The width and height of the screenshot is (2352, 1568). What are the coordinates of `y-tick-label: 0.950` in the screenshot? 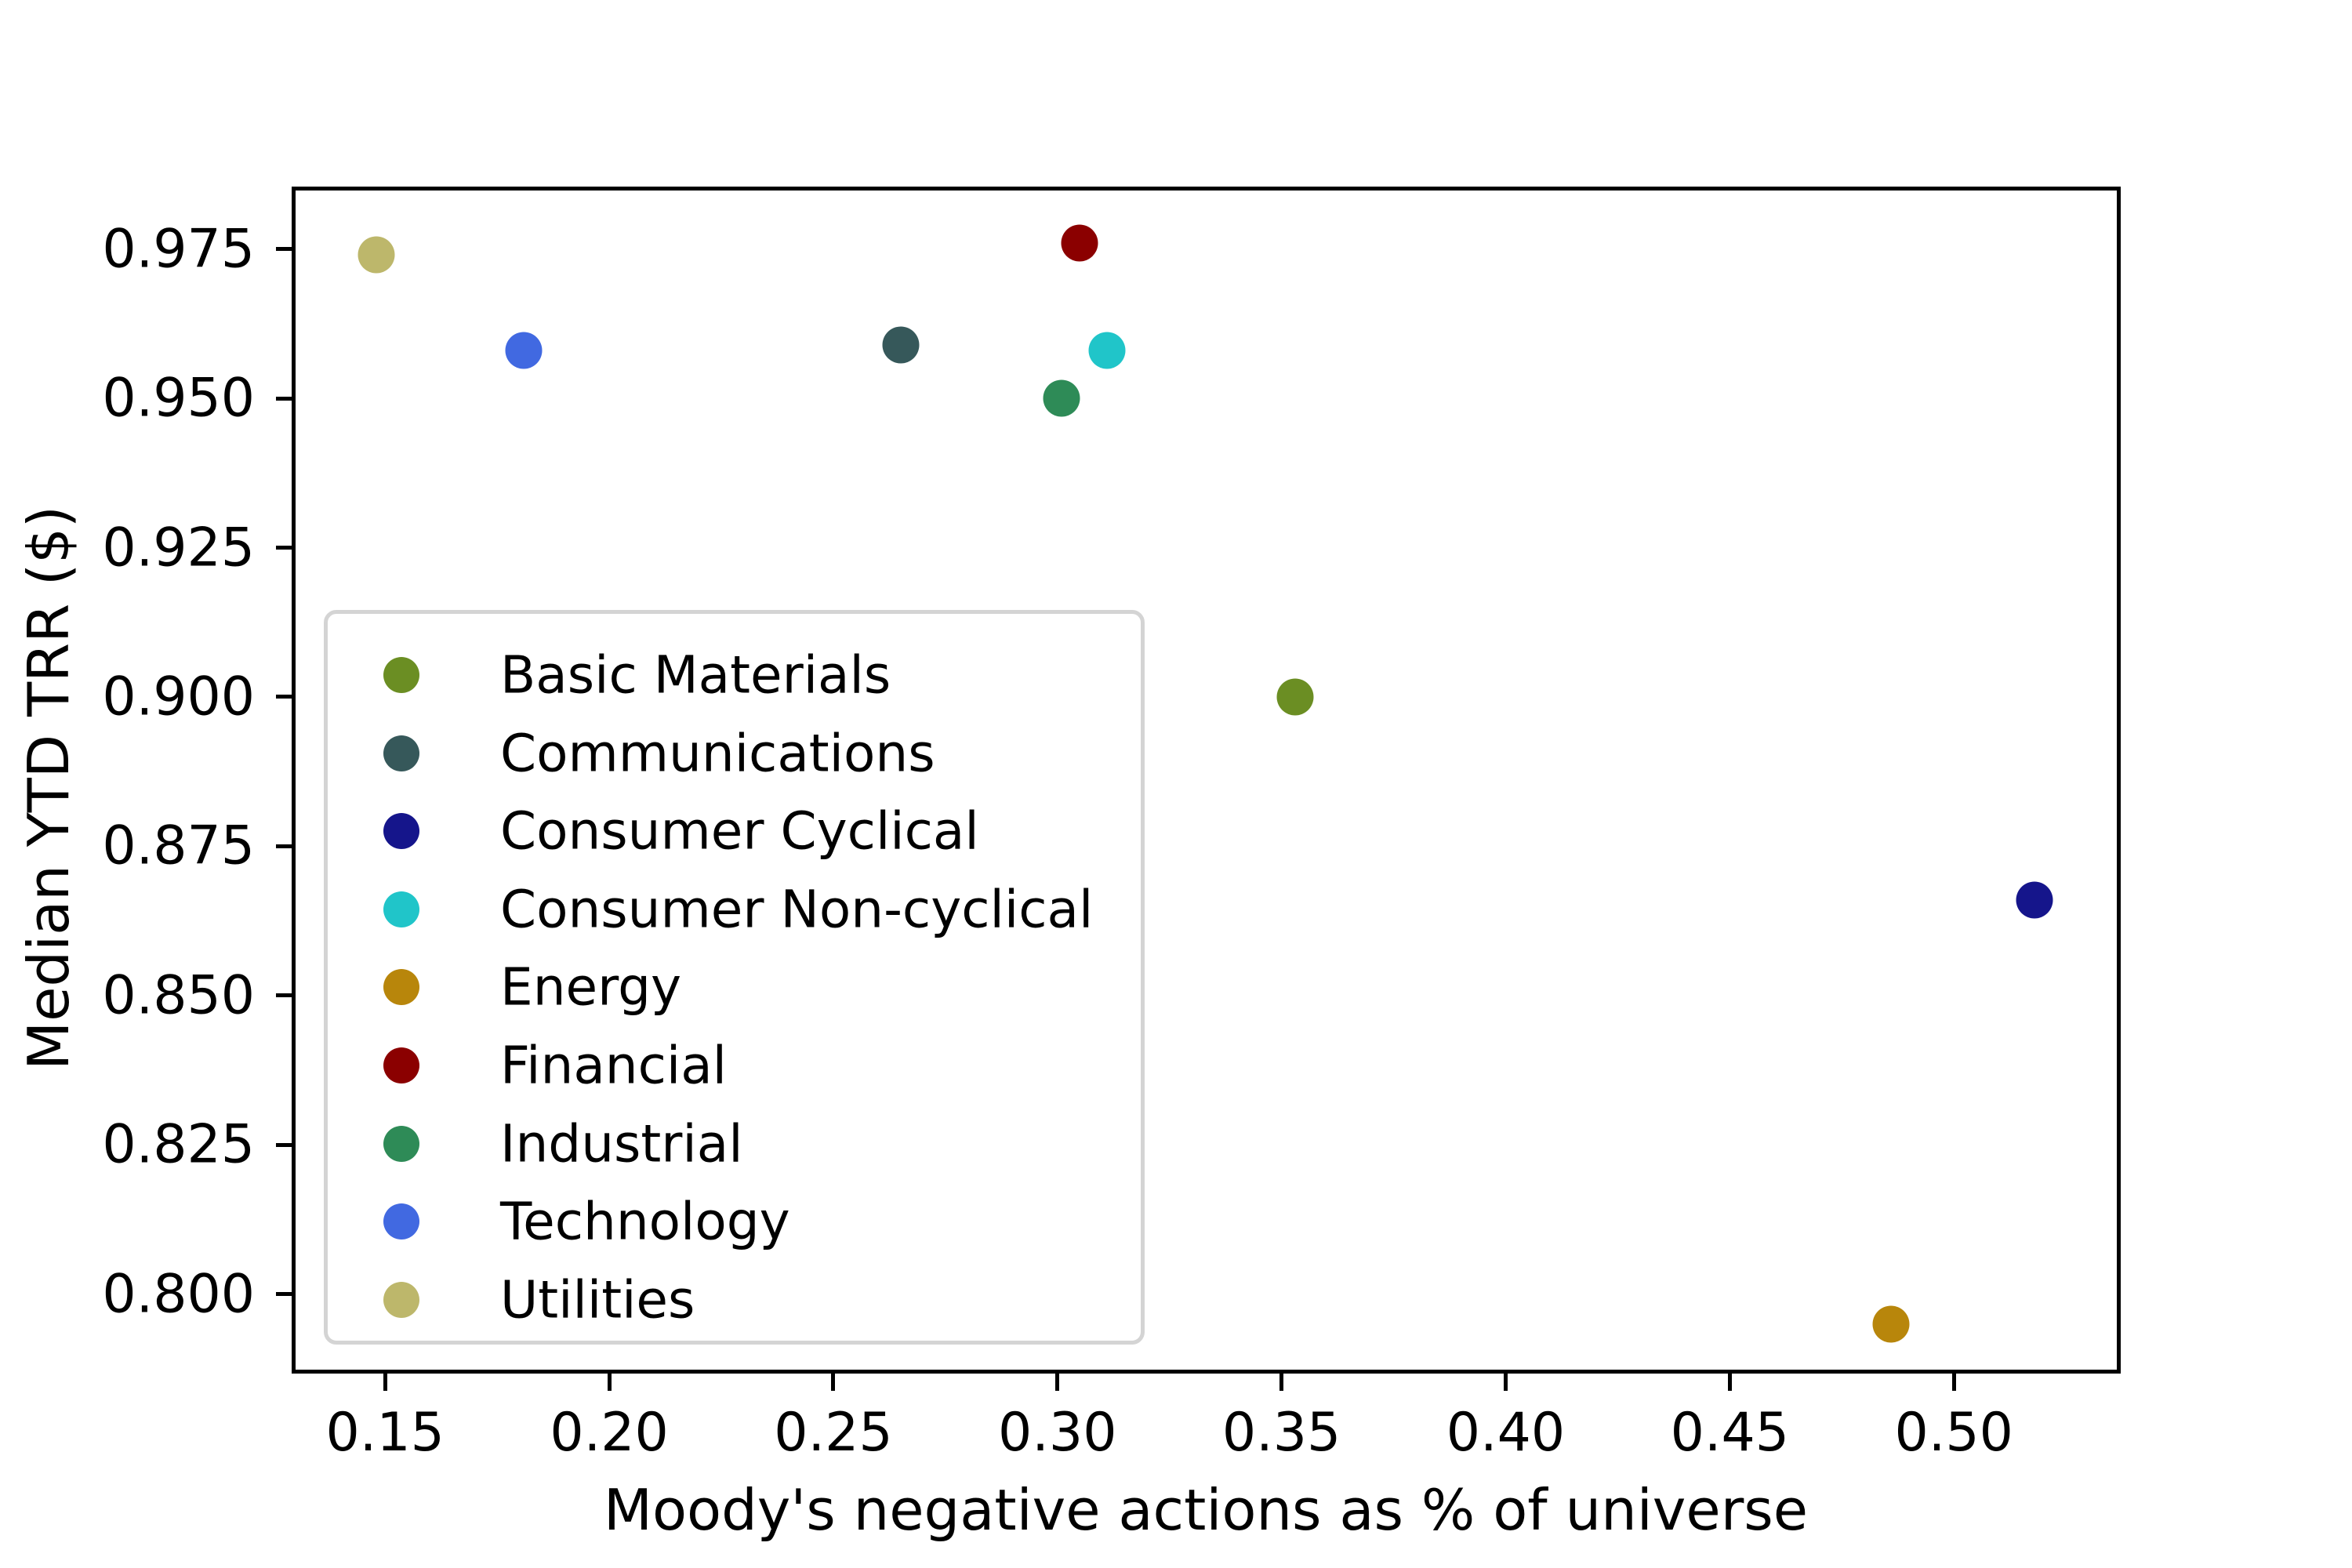 It's located at (178, 398).